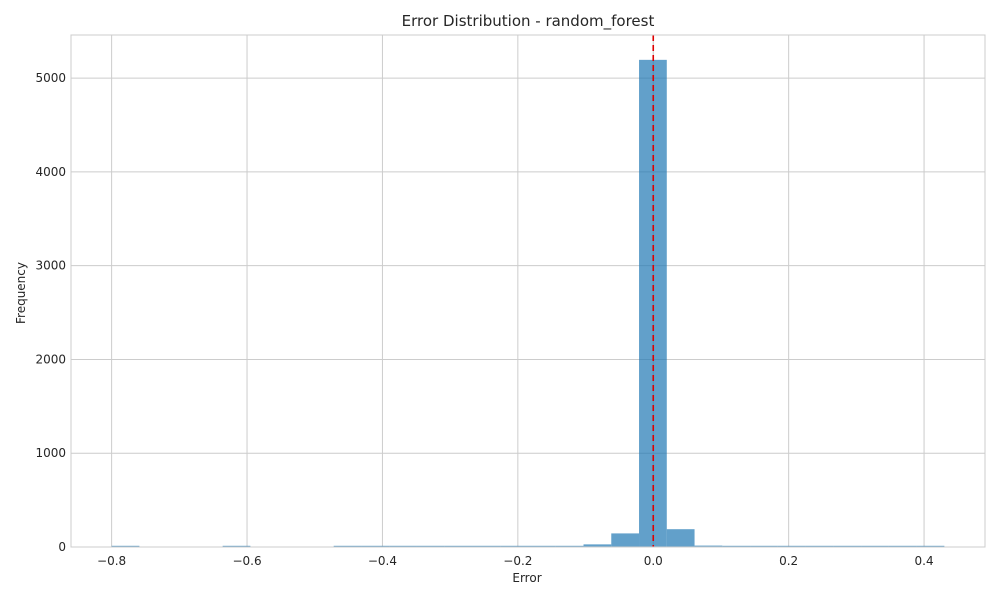 This screenshot has height=600, width=1000. What do you see at coordinates (62, 547) in the screenshot?
I see `y-tick-label: 0` at bounding box center [62, 547].